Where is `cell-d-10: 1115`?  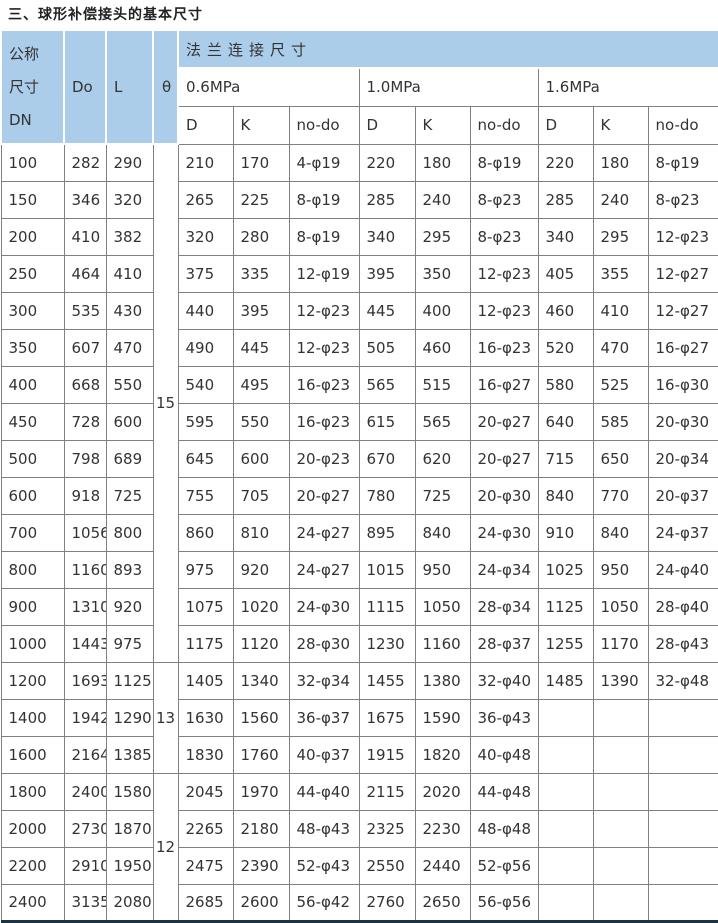
cell-d-10: 1115 is located at coordinates (387, 606).